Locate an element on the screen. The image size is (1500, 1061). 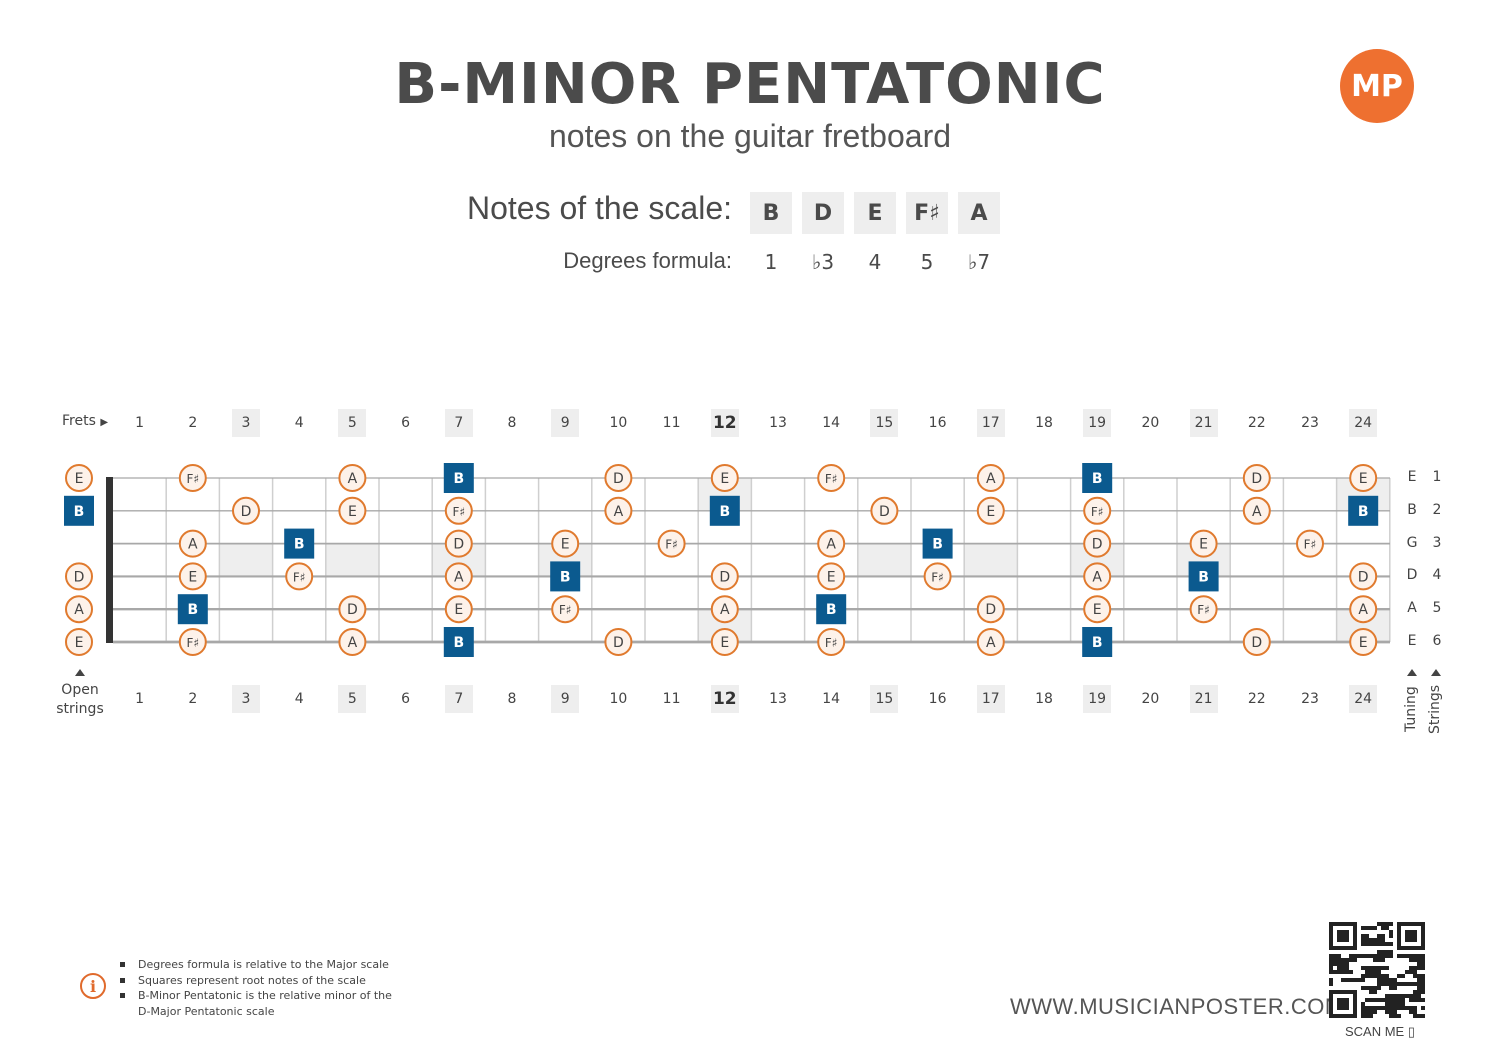
qr-code-icon is located at coordinates (1377, 970).